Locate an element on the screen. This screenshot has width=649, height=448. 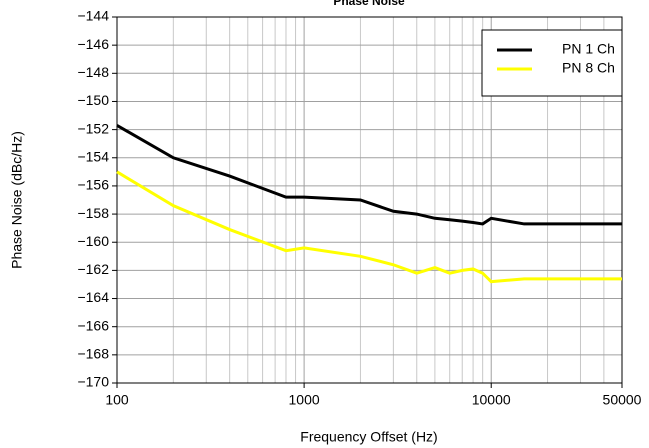
y-axis-label: Phase Noise (dBc/Hz) is located at coordinates (17, 200).